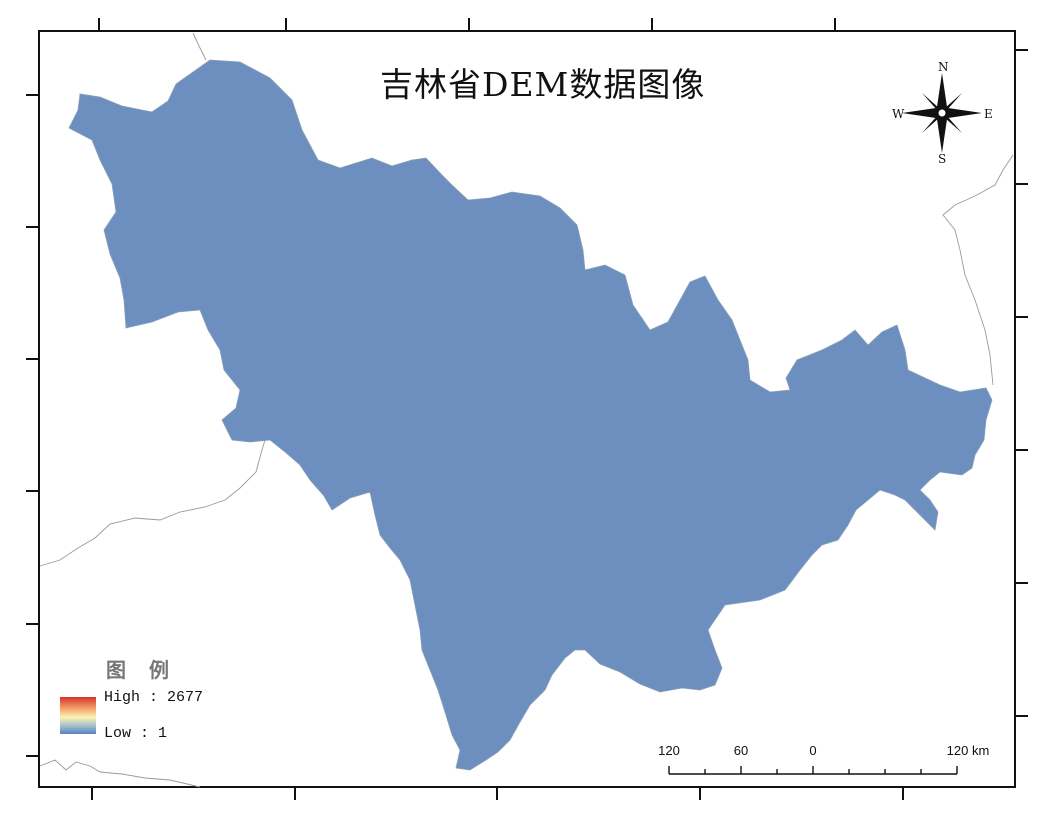  Describe the element at coordinates (141, 670) in the screenshot. I see `legend-title: 图 例` at that location.